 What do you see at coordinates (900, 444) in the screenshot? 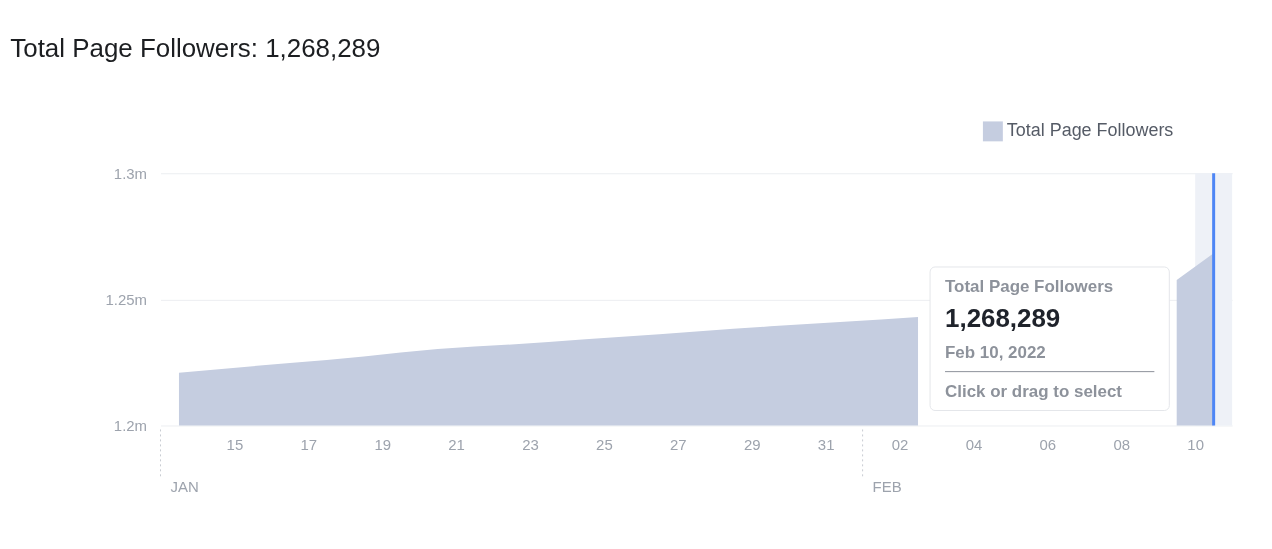
I see `x-tick-label: 02` at bounding box center [900, 444].